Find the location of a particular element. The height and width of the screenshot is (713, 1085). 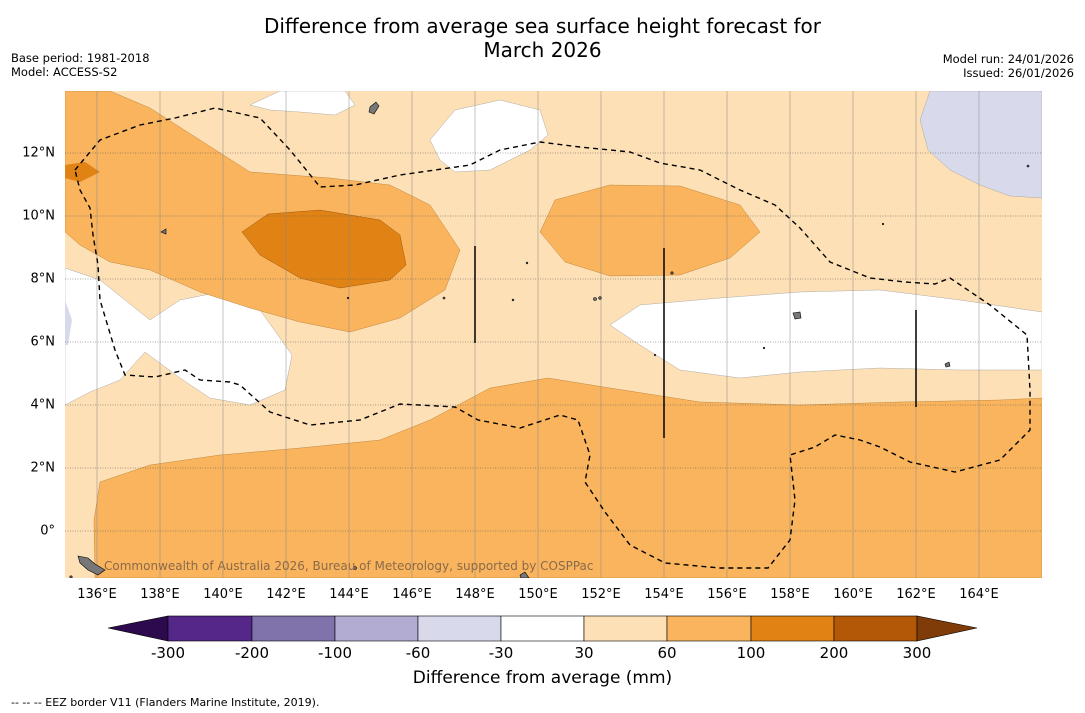

x-tick-label: 136°E is located at coordinates (97, 594).